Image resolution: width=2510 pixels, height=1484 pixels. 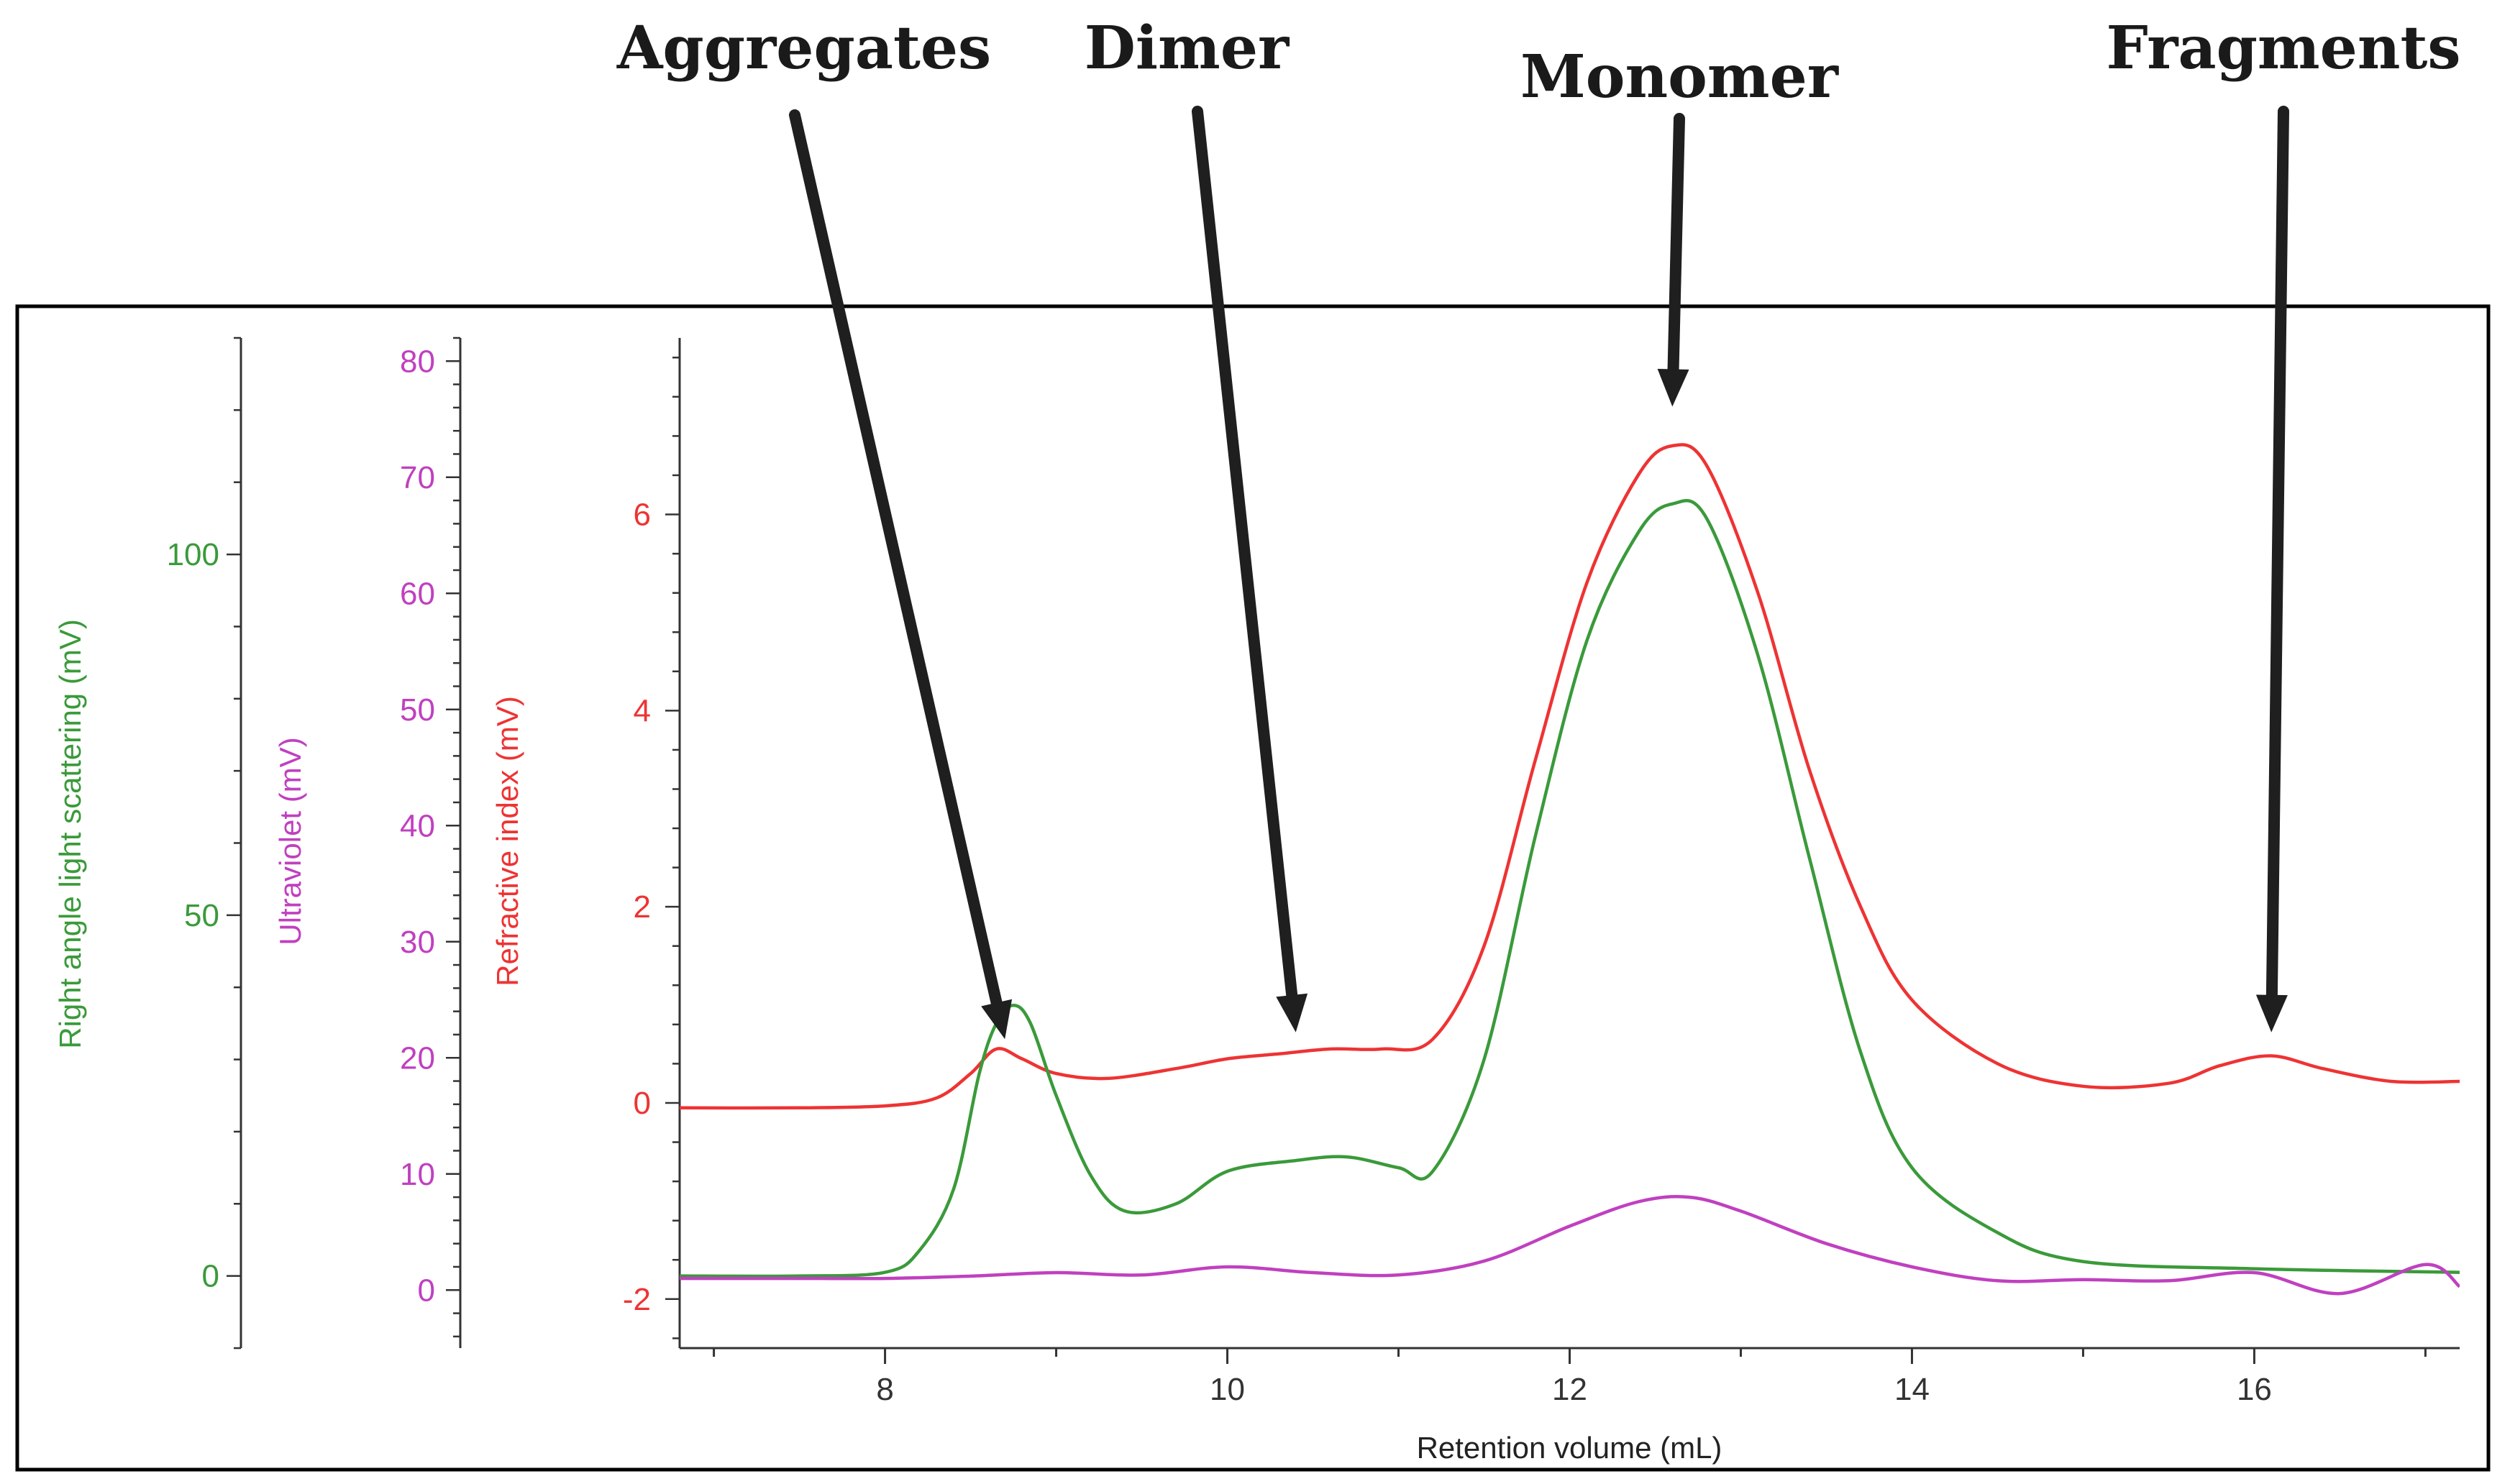 What do you see at coordinates (418, 942) in the screenshot?
I see `uv-tick-label: 30` at bounding box center [418, 942].